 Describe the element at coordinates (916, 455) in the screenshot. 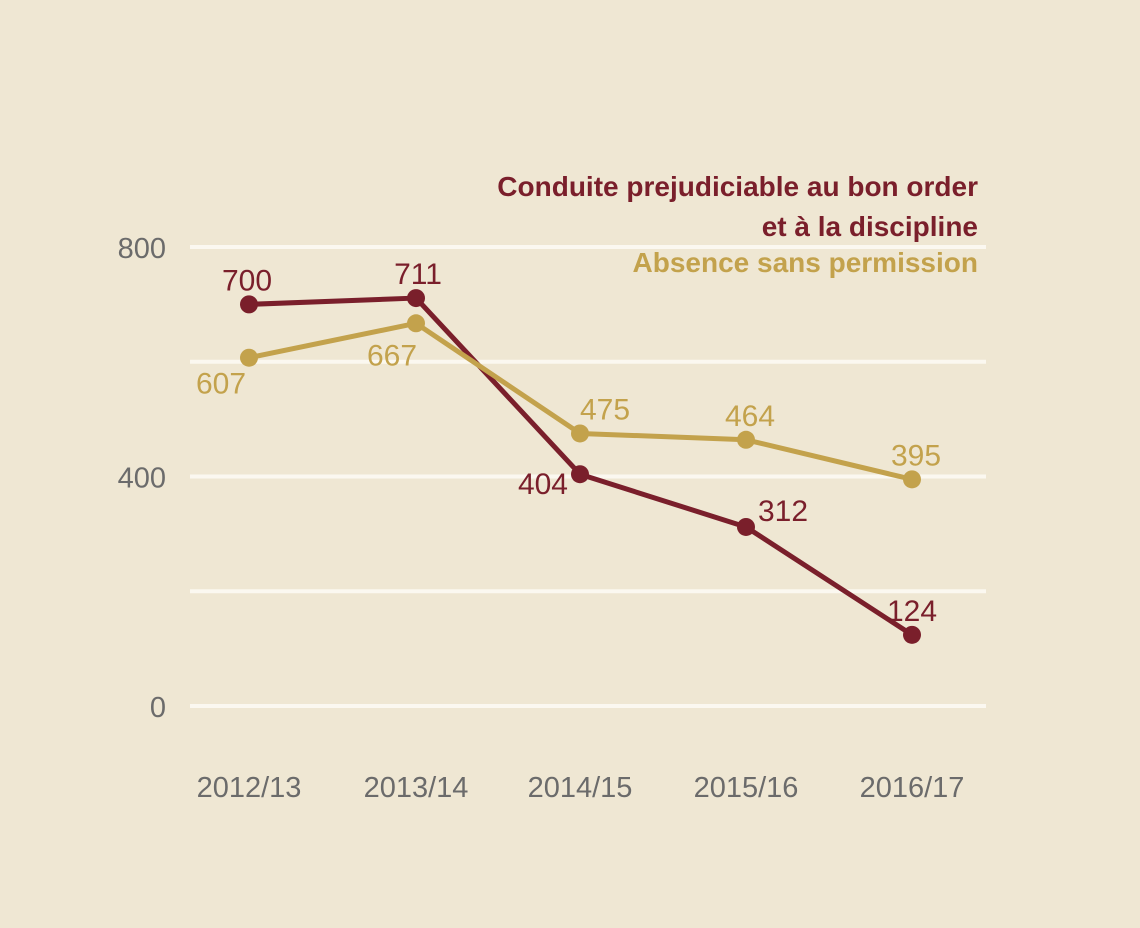

I see `data-label-absence-2016-17: 395` at that location.